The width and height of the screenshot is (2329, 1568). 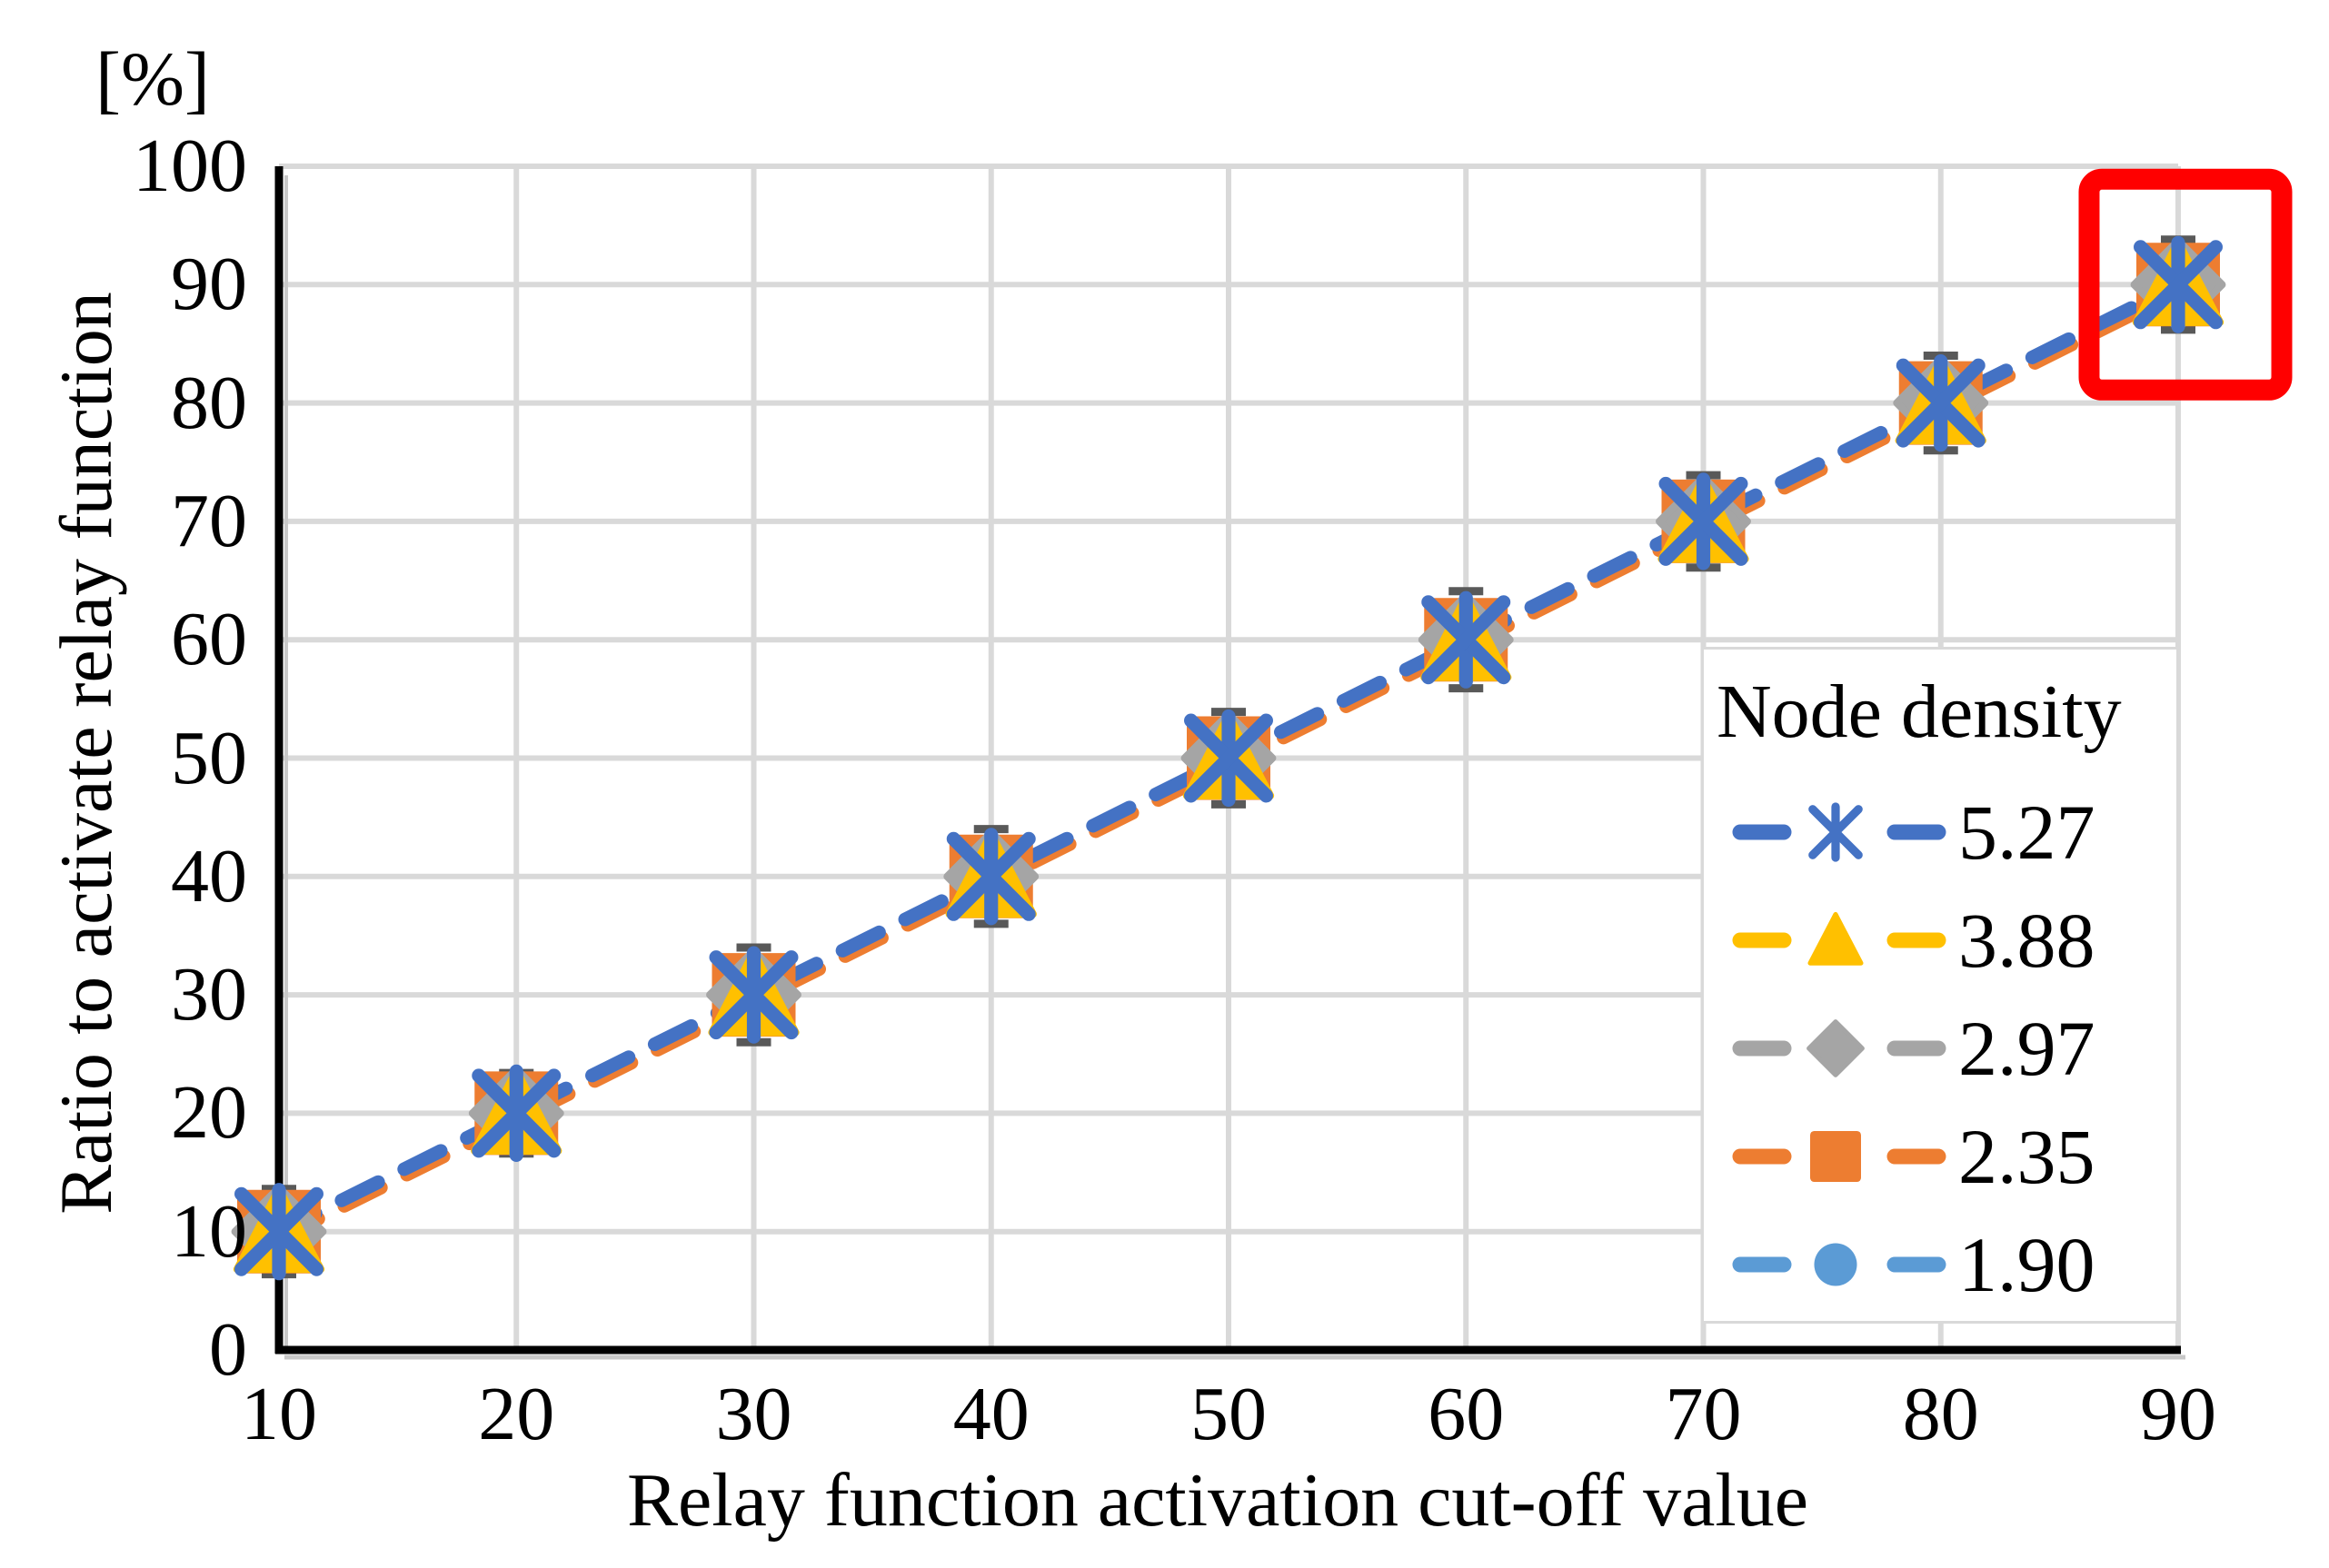 I want to click on legend-item: 3.88, so click(x=1913, y=940).